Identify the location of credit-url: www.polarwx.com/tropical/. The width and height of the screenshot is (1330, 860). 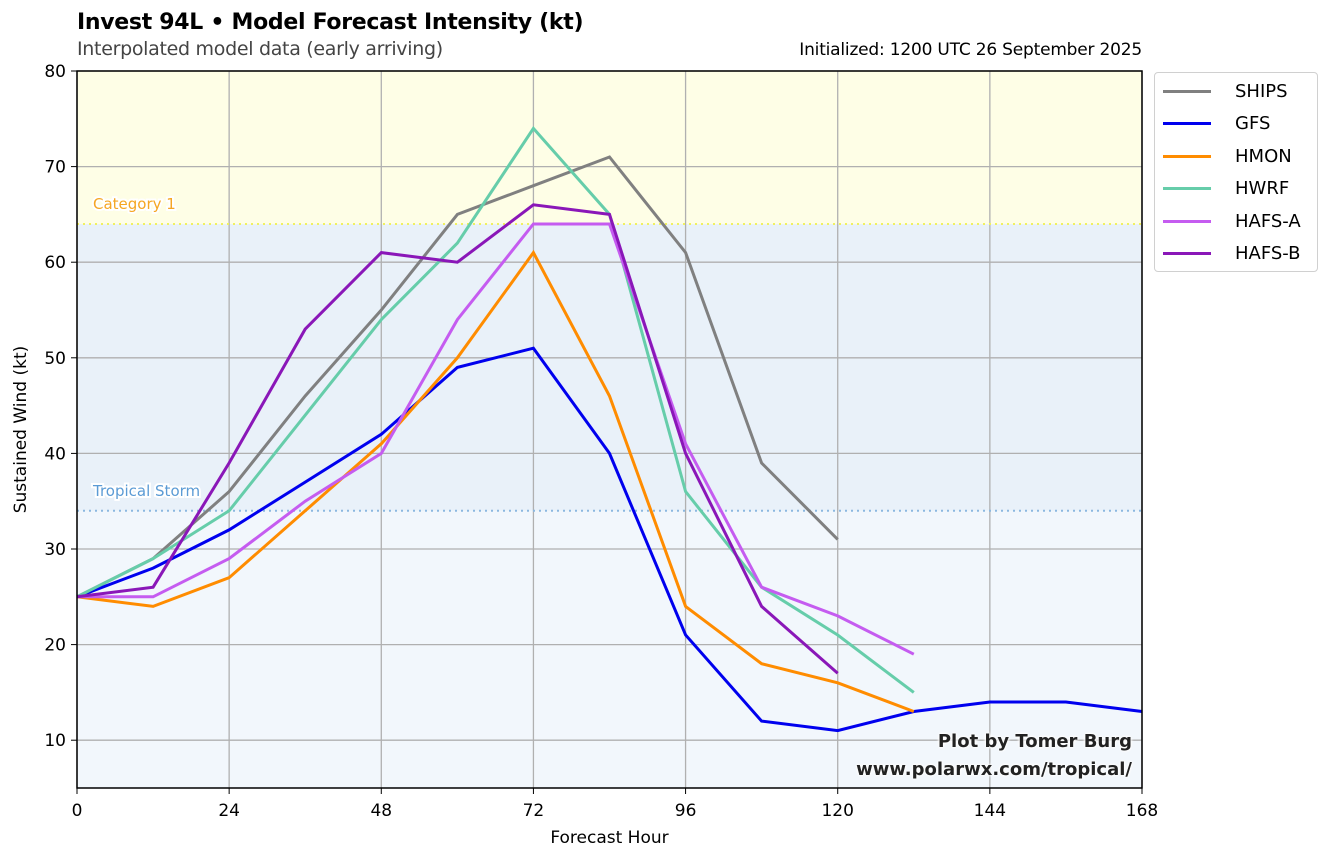
(994, 769).